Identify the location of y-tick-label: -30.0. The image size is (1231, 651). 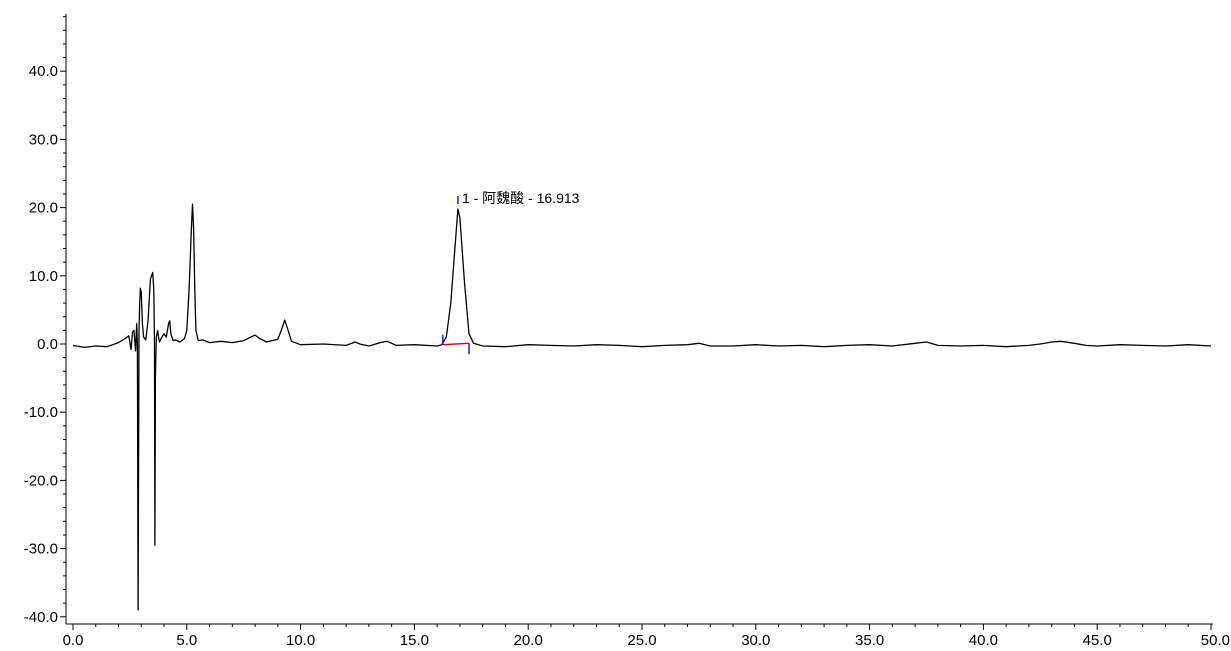
(41, 549).